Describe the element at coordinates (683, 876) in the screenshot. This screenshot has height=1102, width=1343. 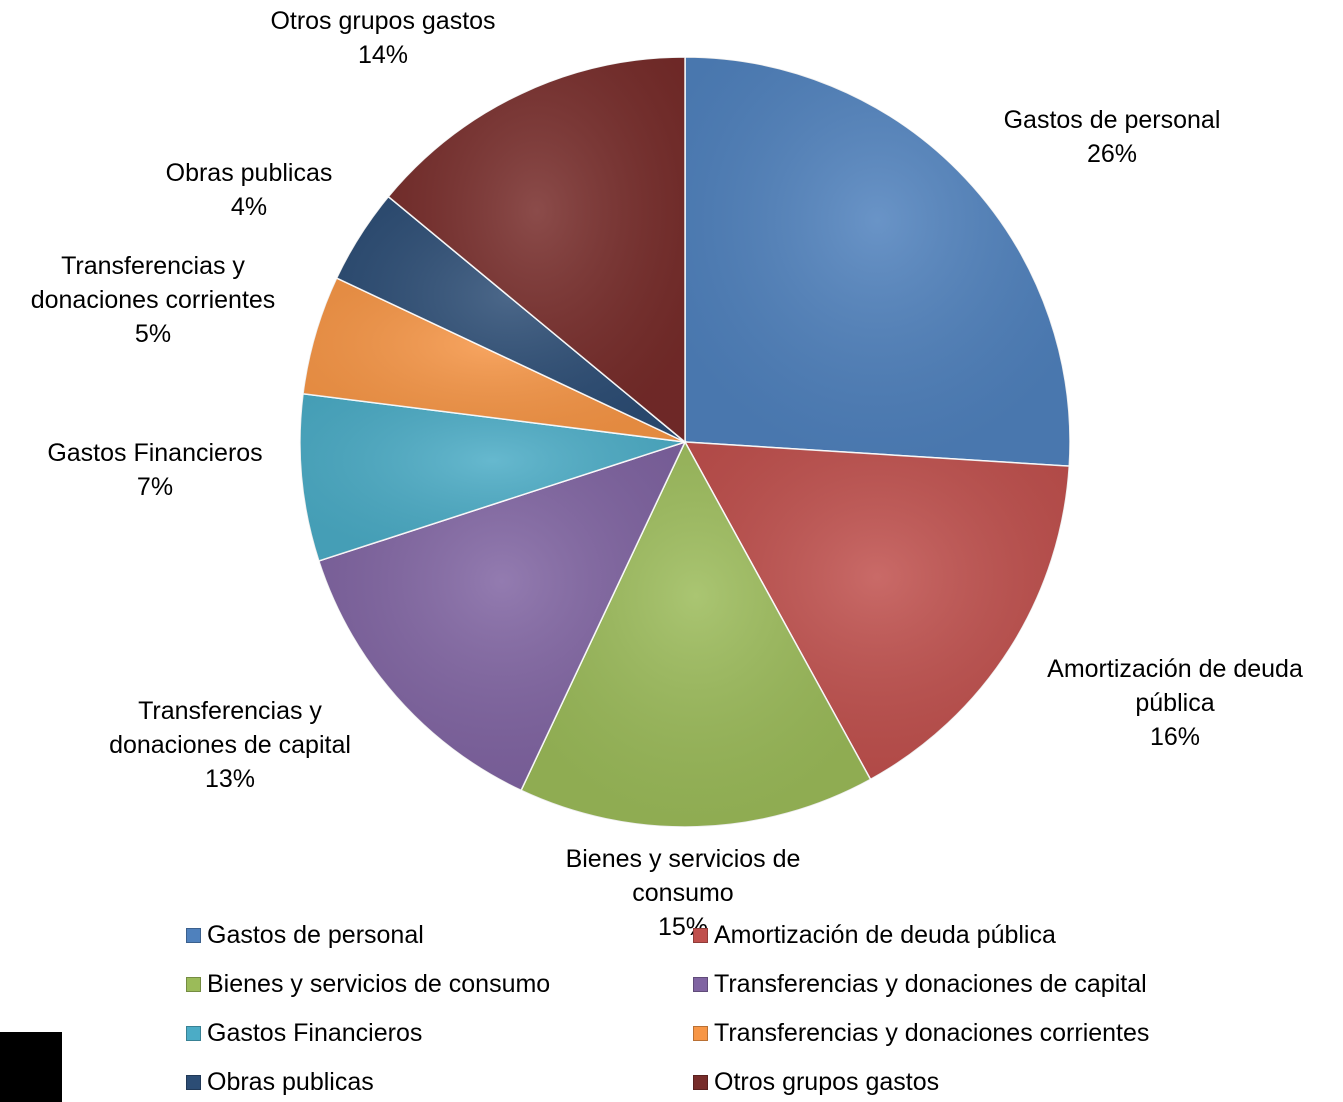
I see `label-name: Bienes y servicios de consumo` at that location.